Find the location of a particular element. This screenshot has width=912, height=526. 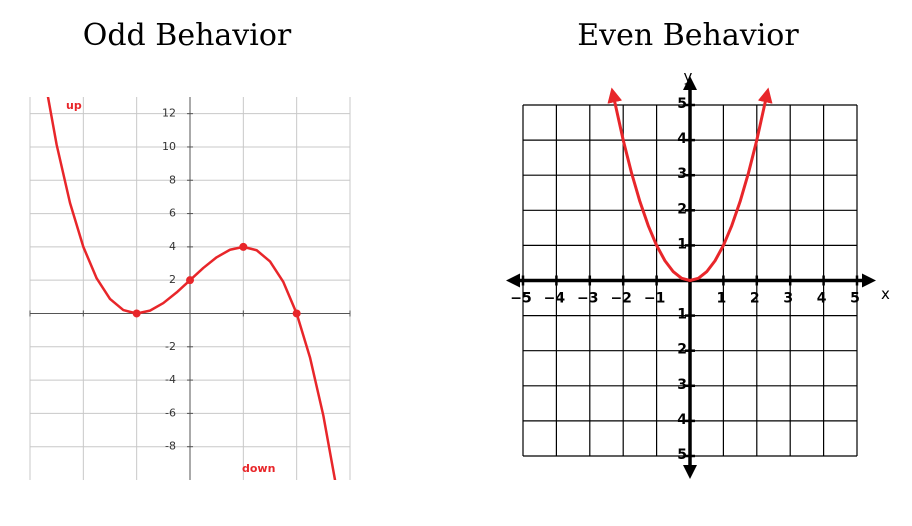

annotation: down is located at coordinates (258, 468).